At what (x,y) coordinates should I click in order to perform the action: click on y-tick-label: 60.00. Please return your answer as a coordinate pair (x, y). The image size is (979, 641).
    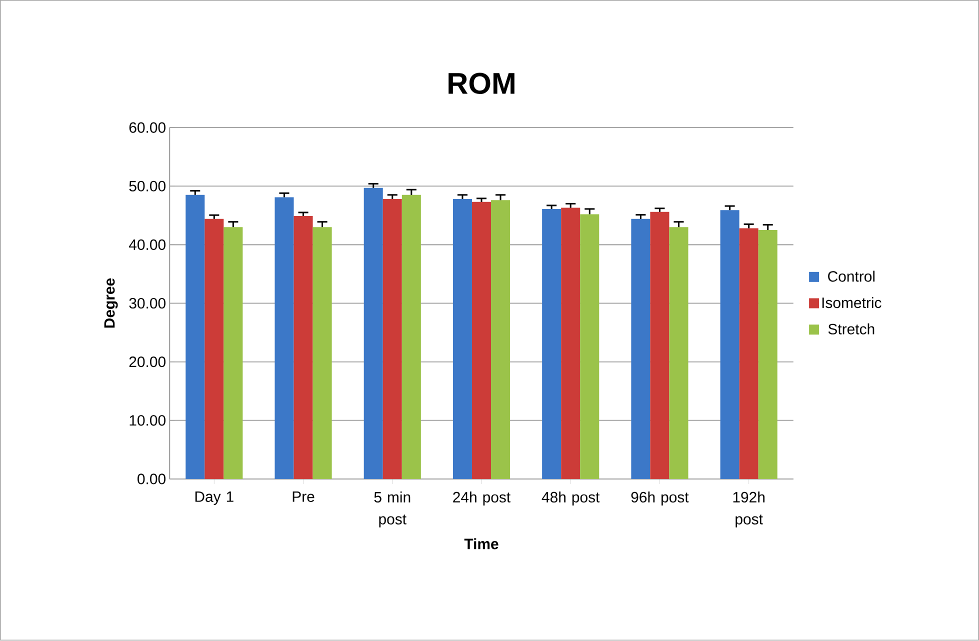
    Looking at the image, I should click on (147, 128).